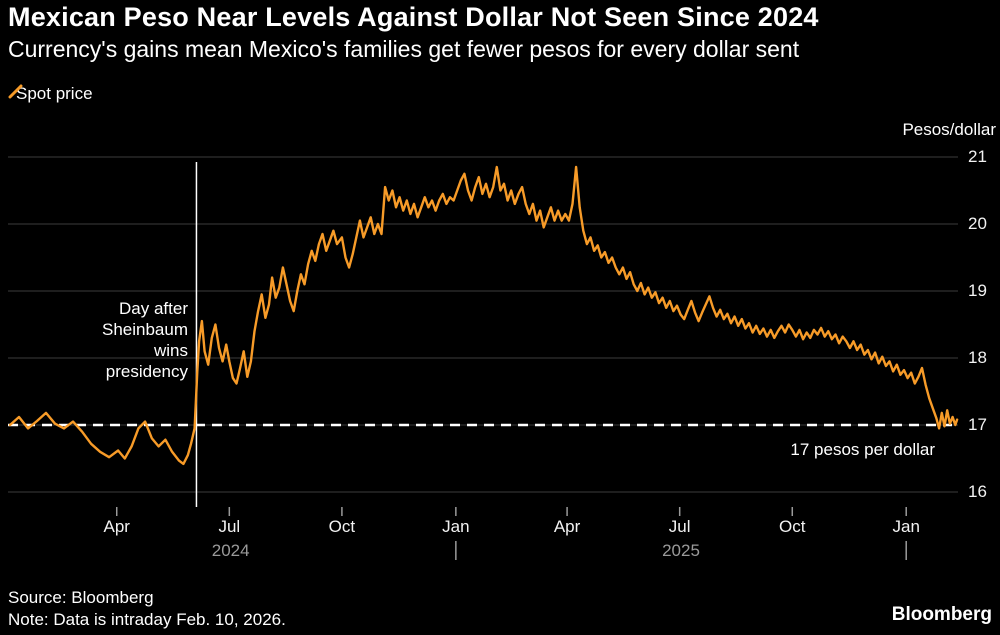  I want to click on legend: Spot price, so click(50, 94).